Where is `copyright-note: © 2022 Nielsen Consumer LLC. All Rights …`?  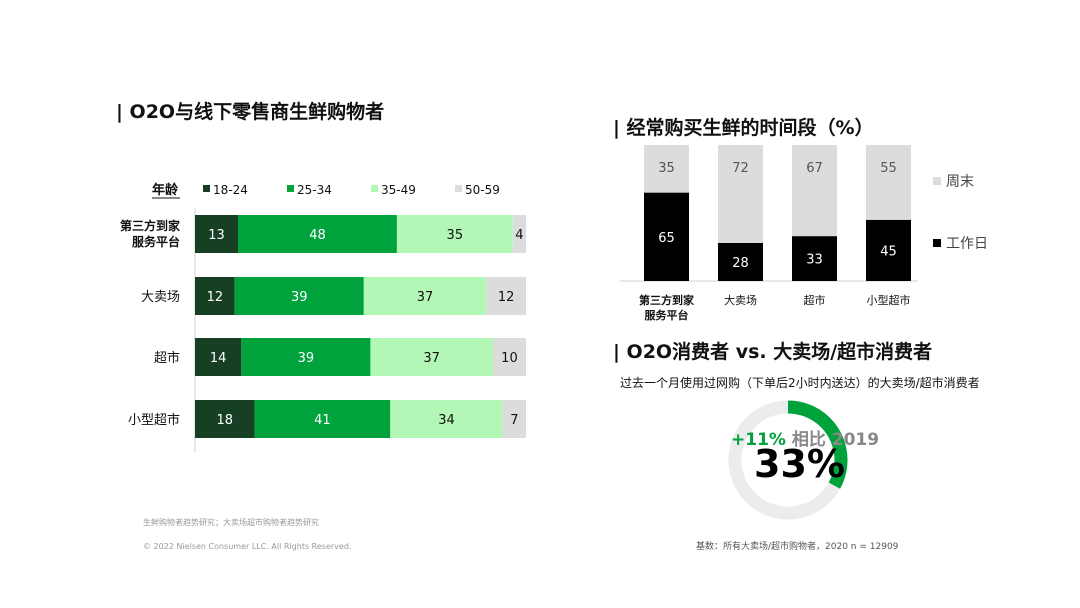
copyright-note: © 2022 Nielsen Consumer LLC. All Rights … is located at coordinates (247, 546).